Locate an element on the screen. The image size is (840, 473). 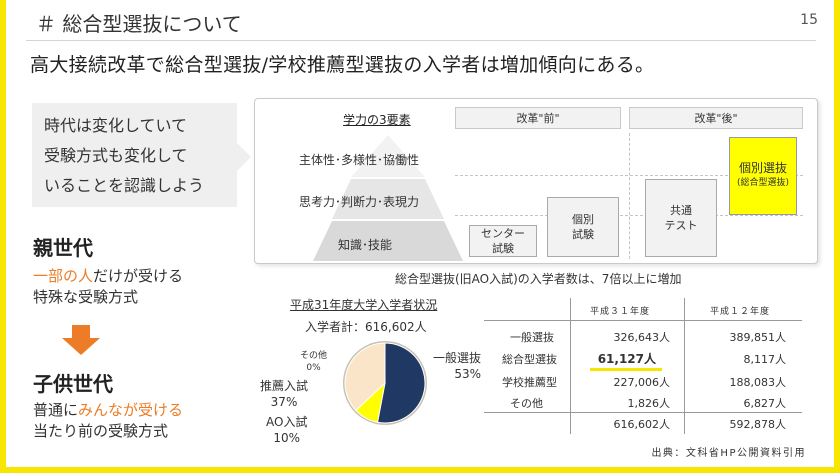
individual-selection-label: 個別選抜 is located at coordinates (762, 168).